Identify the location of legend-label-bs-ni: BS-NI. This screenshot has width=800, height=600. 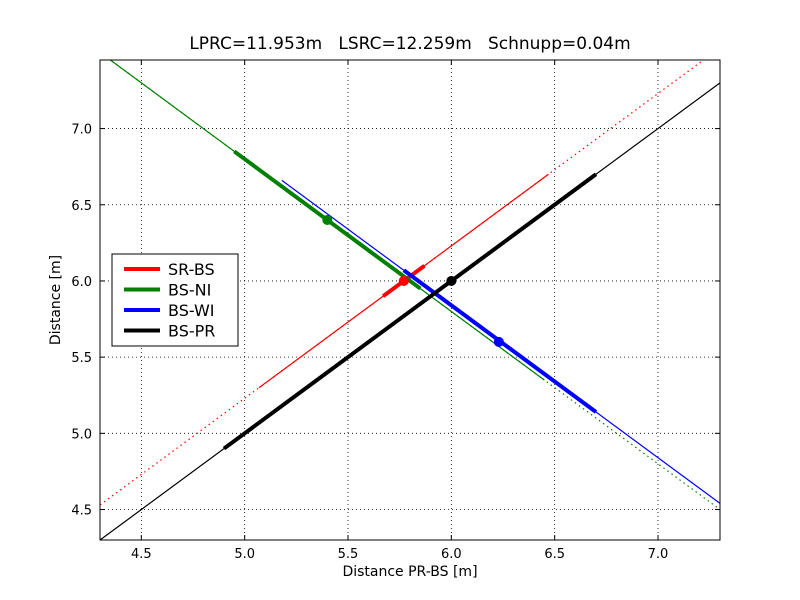
(189, 290).